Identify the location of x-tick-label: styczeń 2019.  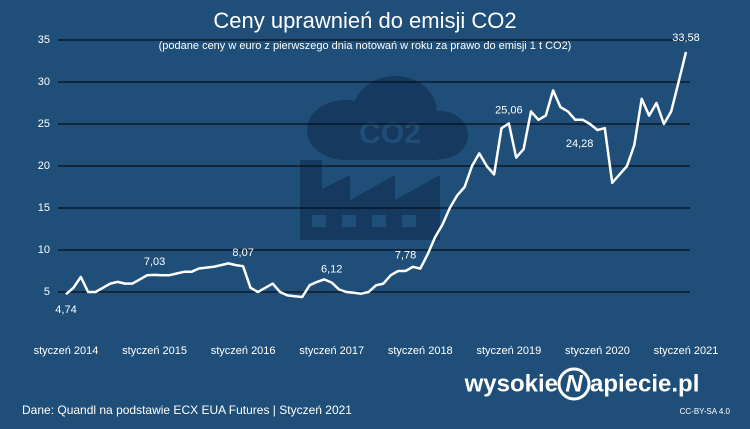
(508, 351).